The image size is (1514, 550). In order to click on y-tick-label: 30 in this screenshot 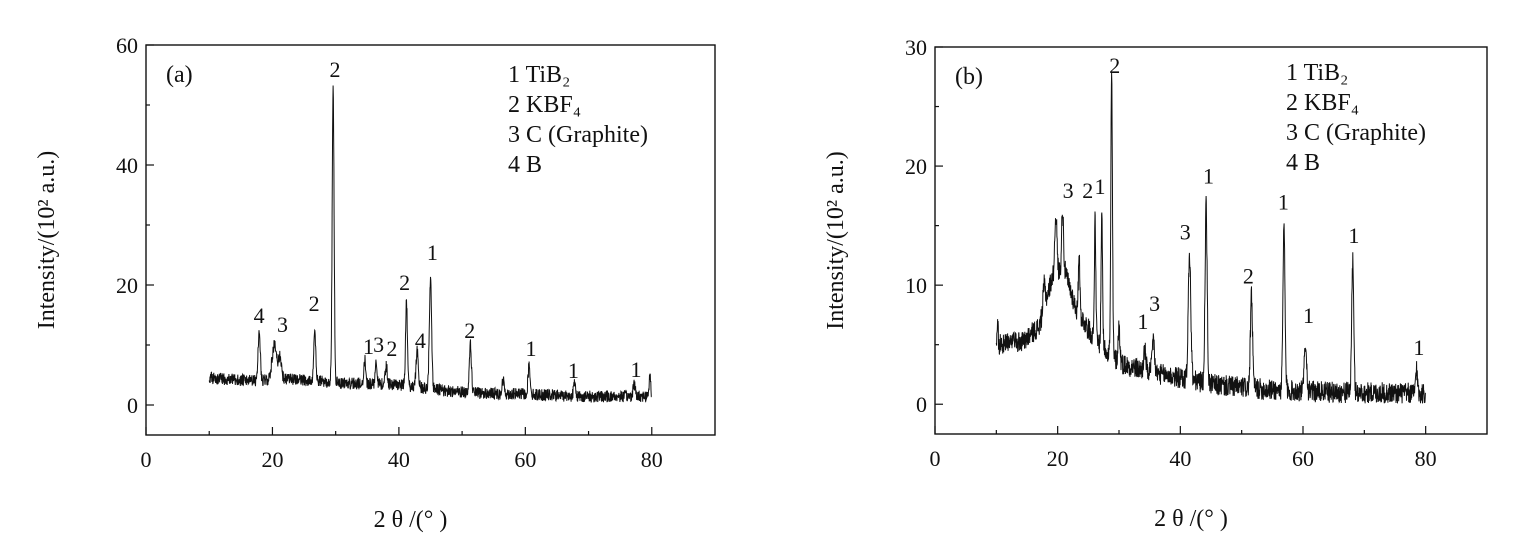, I will do `click(916, 47)`.